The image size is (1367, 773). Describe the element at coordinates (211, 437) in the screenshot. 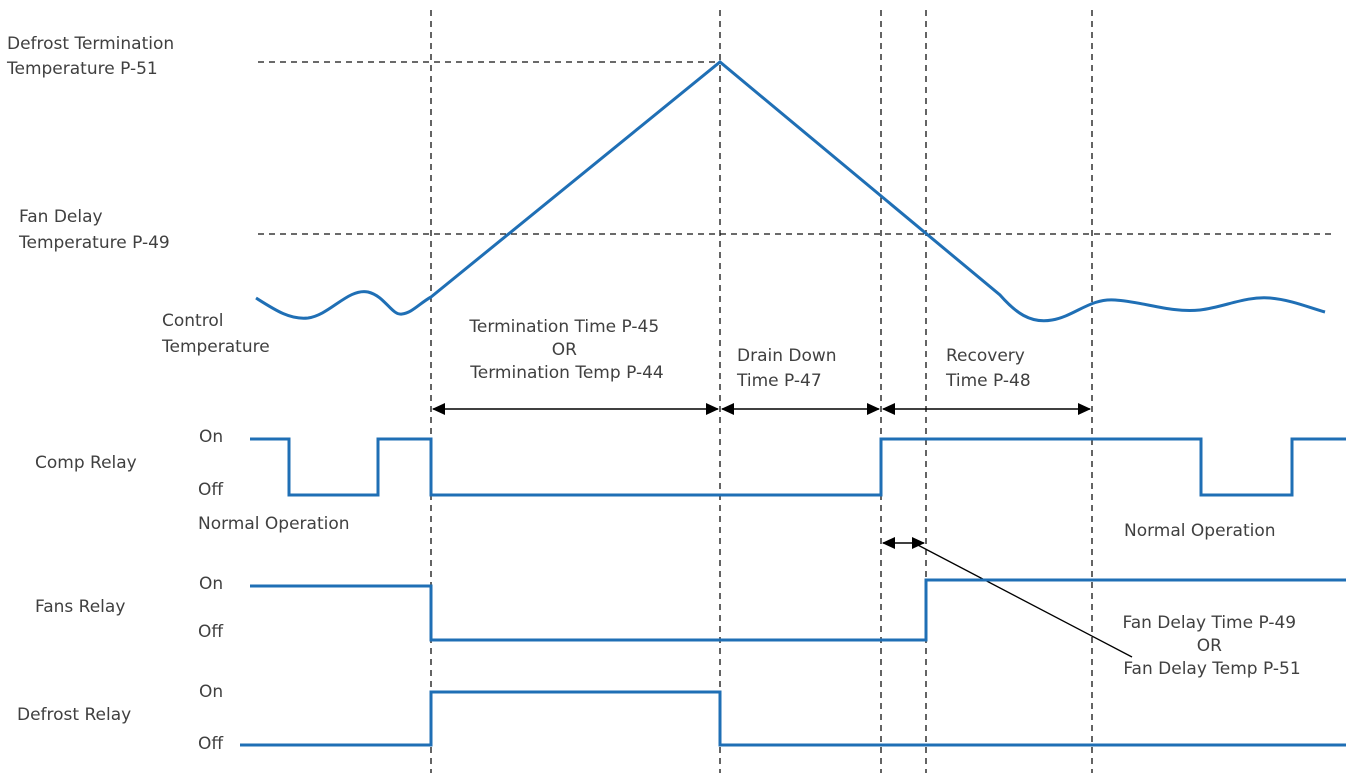

I see `comp-relay-on-label: On` at that location.